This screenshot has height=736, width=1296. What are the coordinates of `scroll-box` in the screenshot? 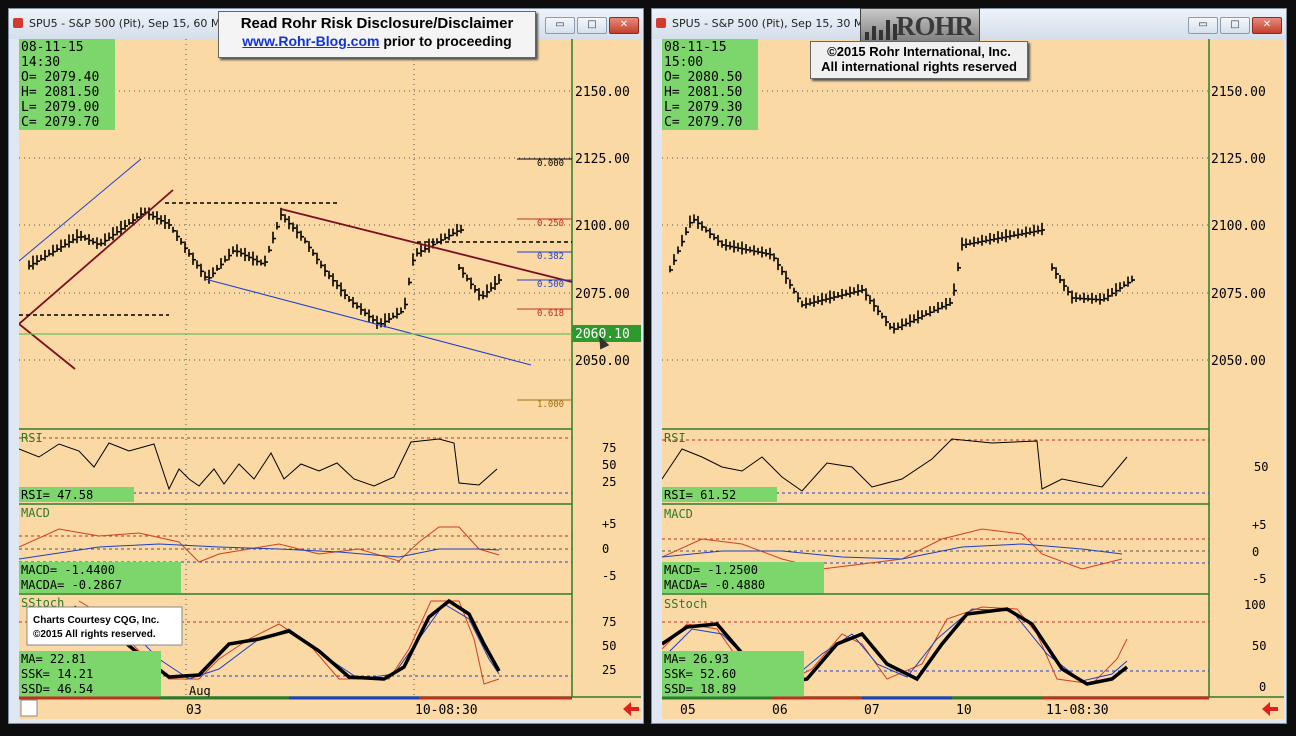 It's located at (29, 708).